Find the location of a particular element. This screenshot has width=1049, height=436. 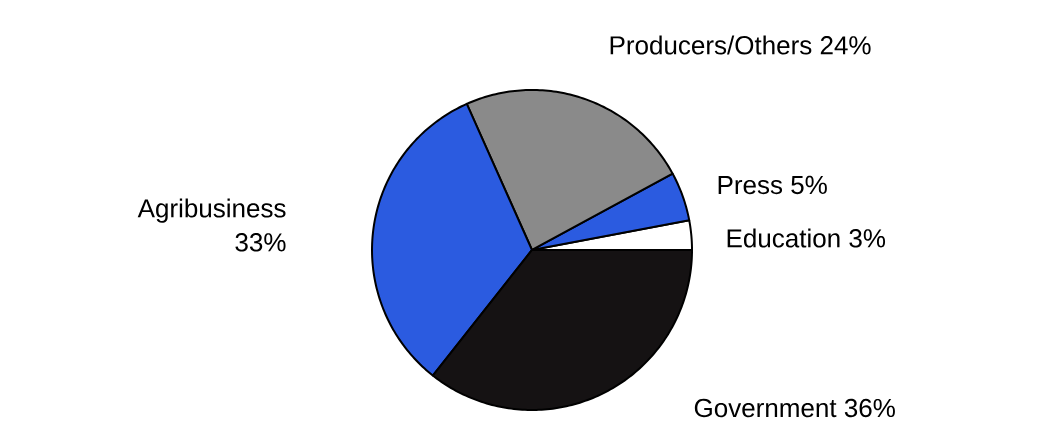

slice-label: Education is located at coordinates (783, 238).